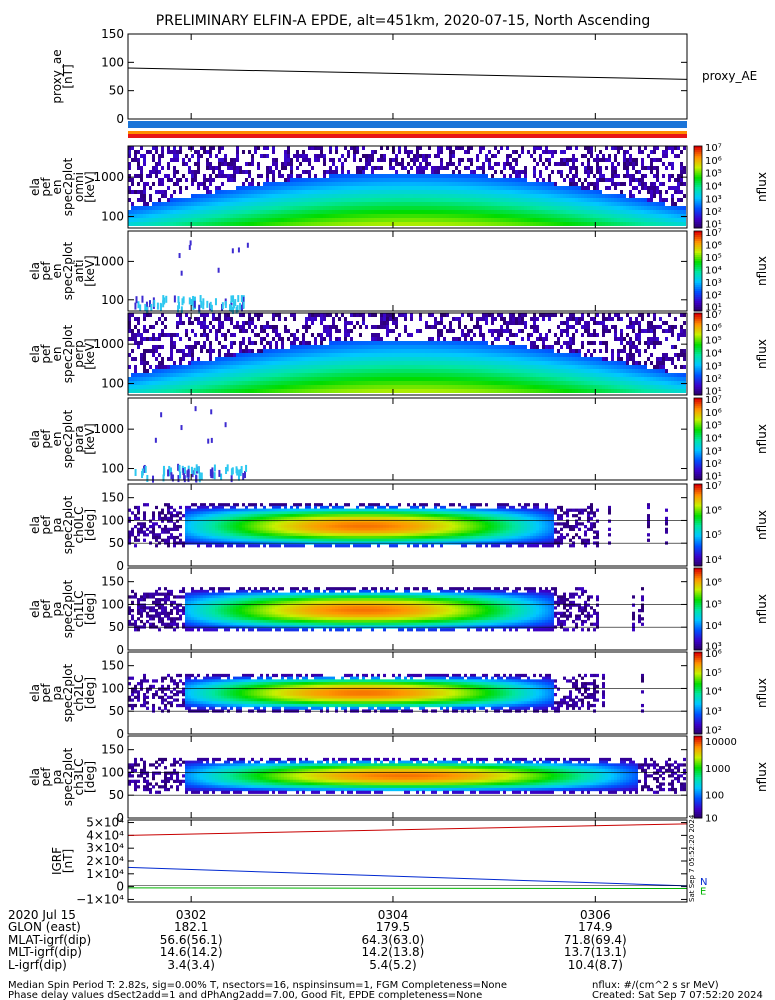 This screenshot has height=1000, width=775. What do you see at coordinates (698, 292) in the screenshot?
I see `colorbar-segment` at bounding box center [698, 292].